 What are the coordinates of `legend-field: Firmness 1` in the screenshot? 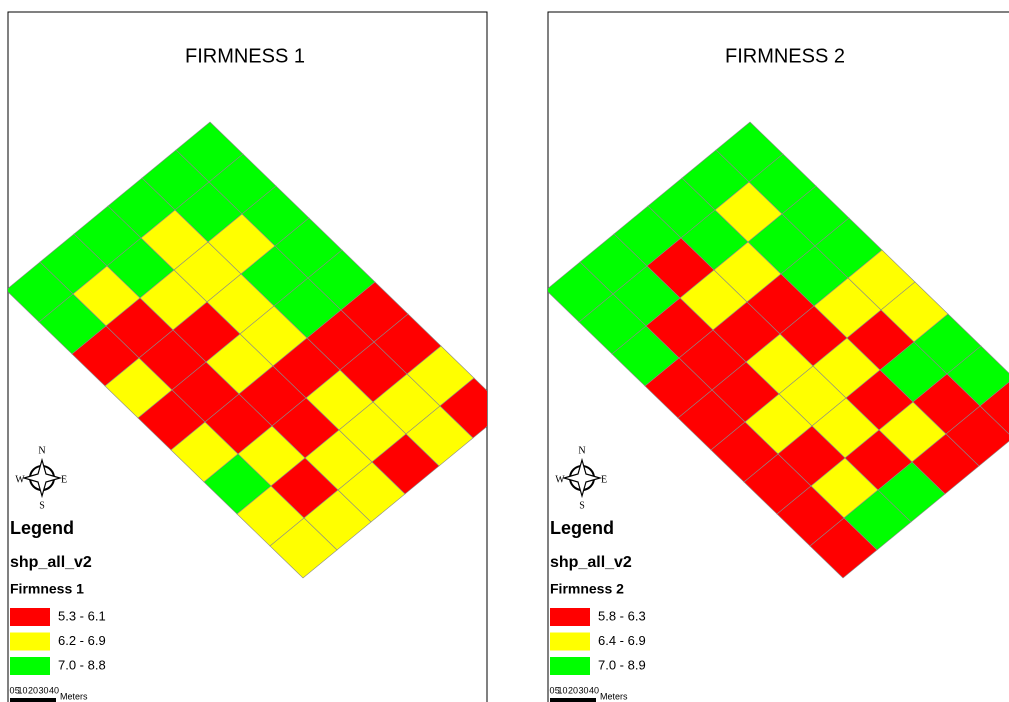 It's located at (47, 589).